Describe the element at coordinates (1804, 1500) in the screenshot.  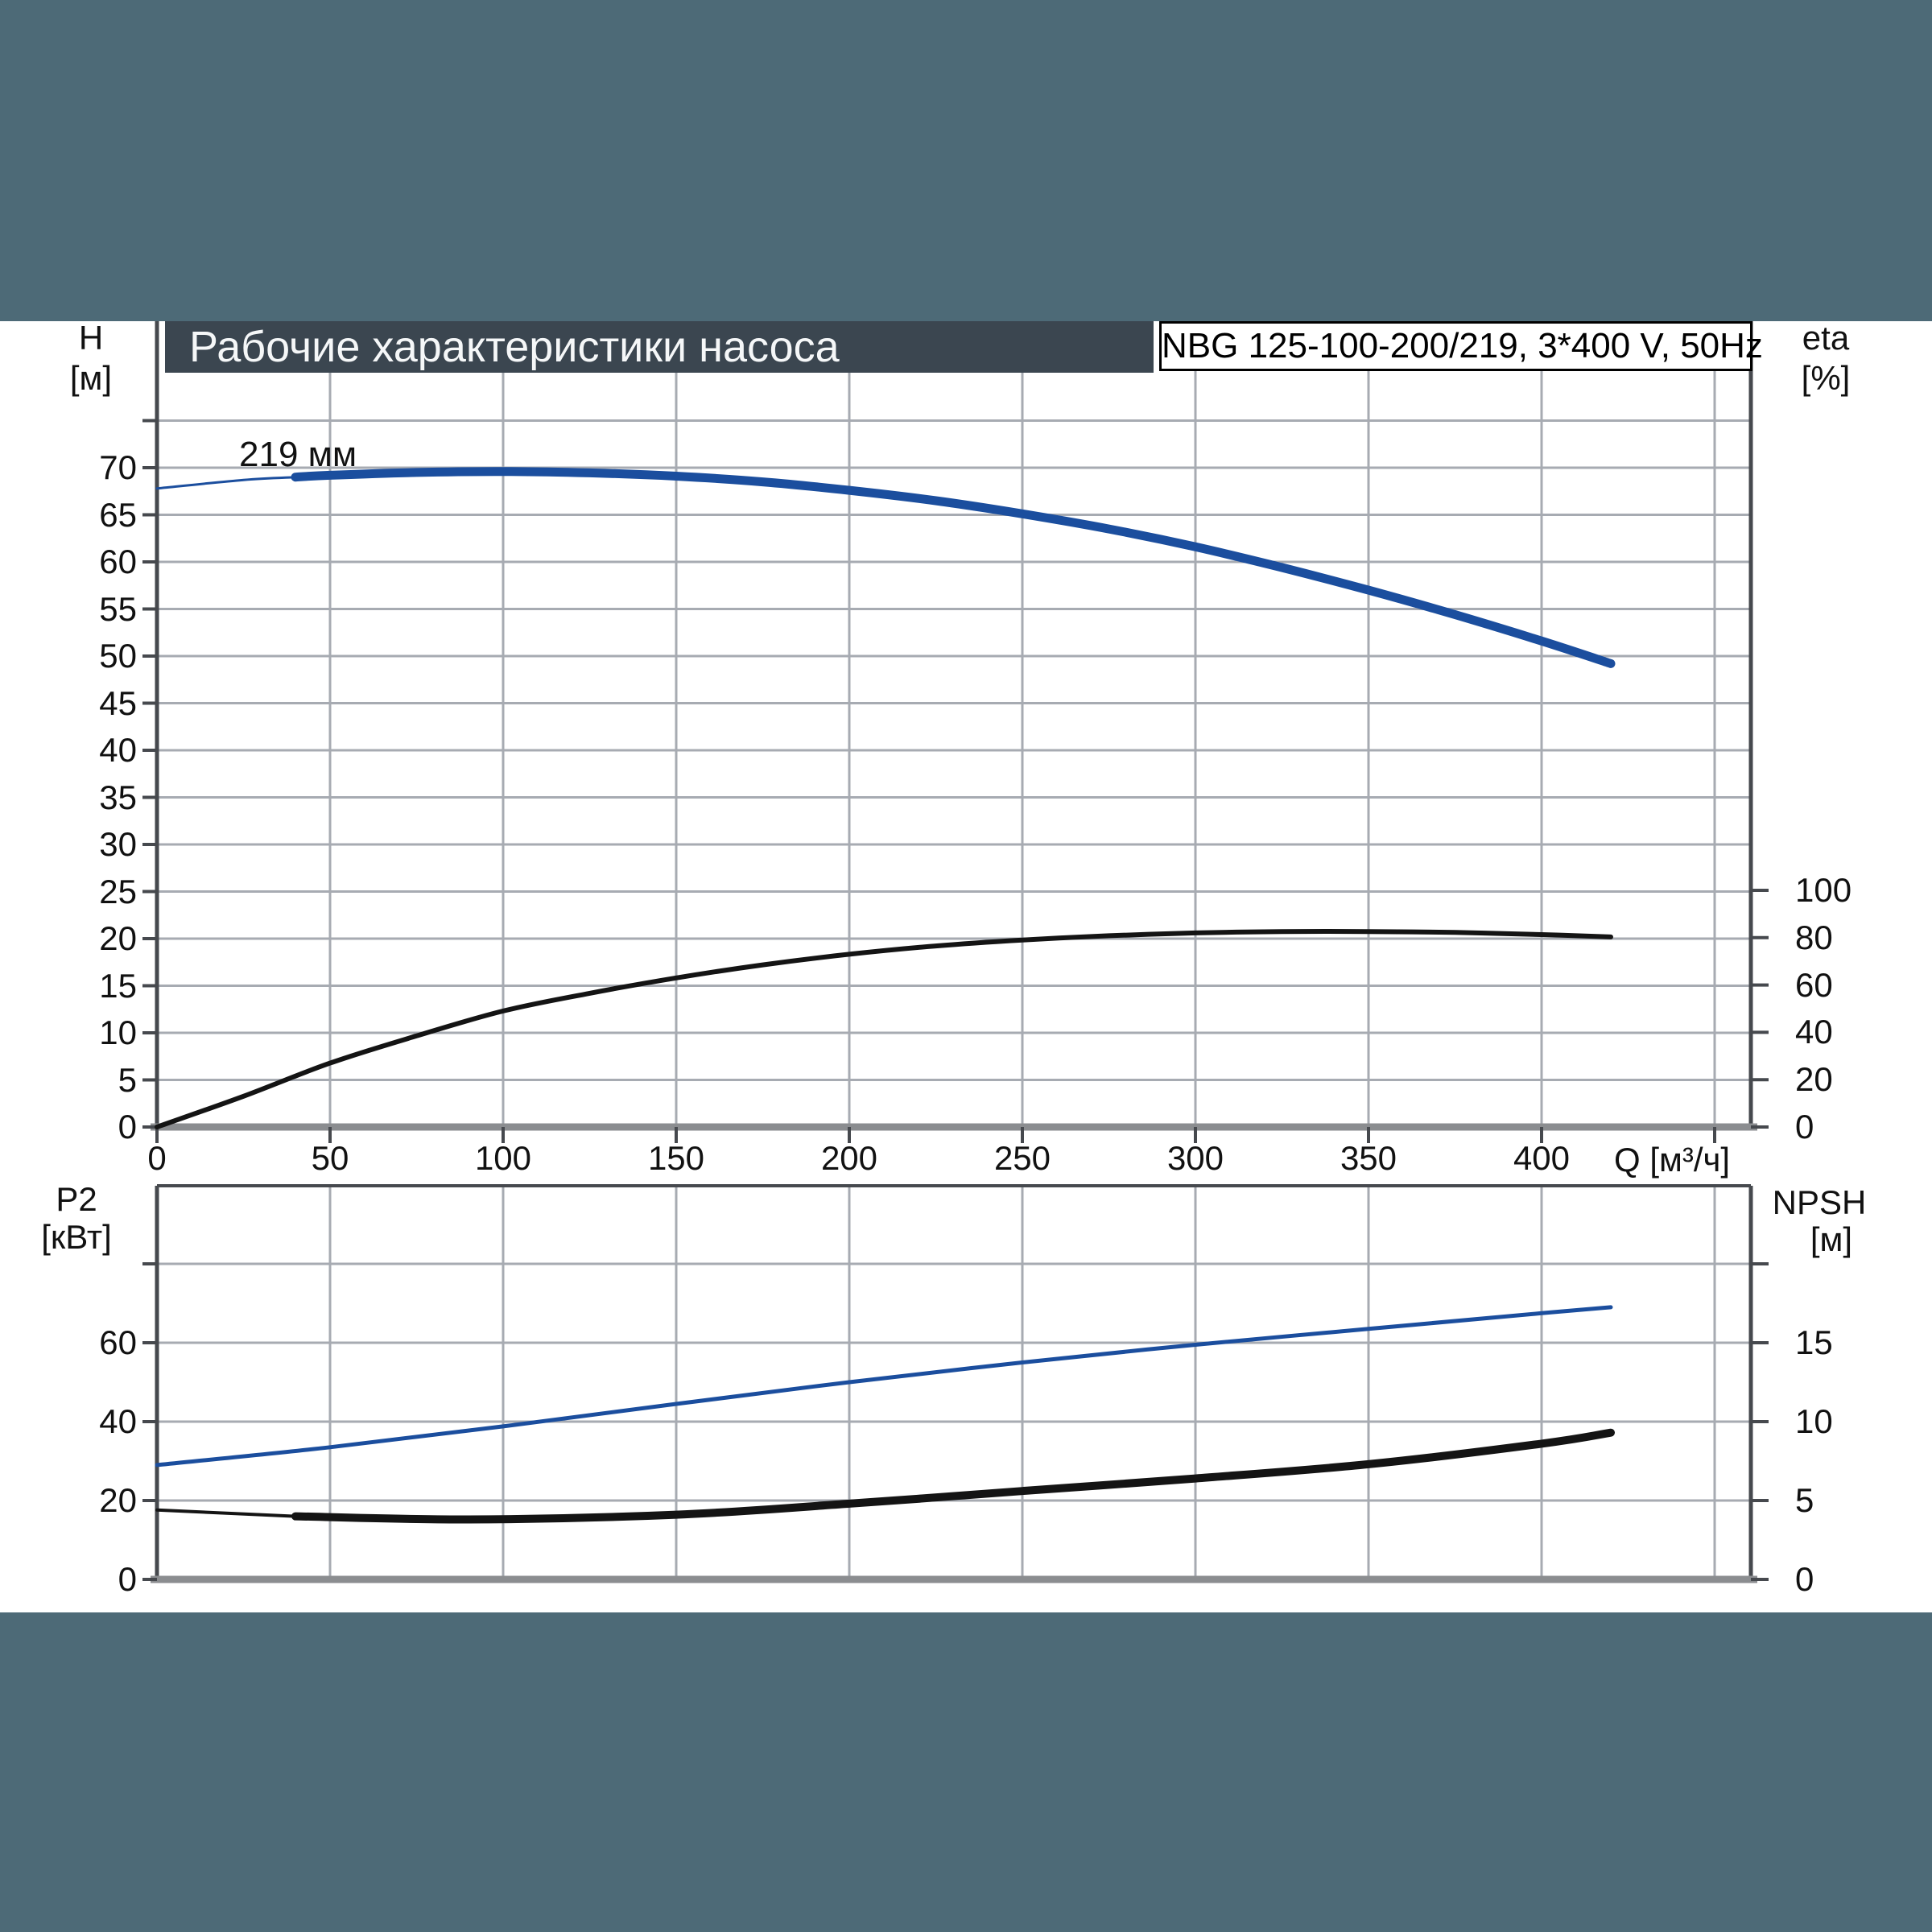
I see `right-axis-tick-label: 5` at that location.